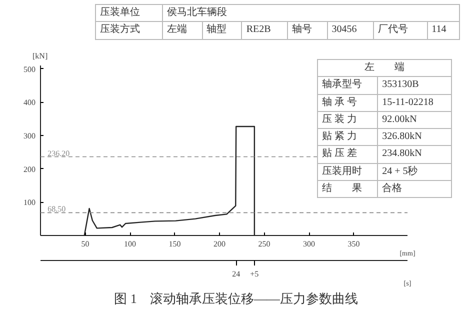  I want to click on annotation: 轴承型号, so click(348, 85).